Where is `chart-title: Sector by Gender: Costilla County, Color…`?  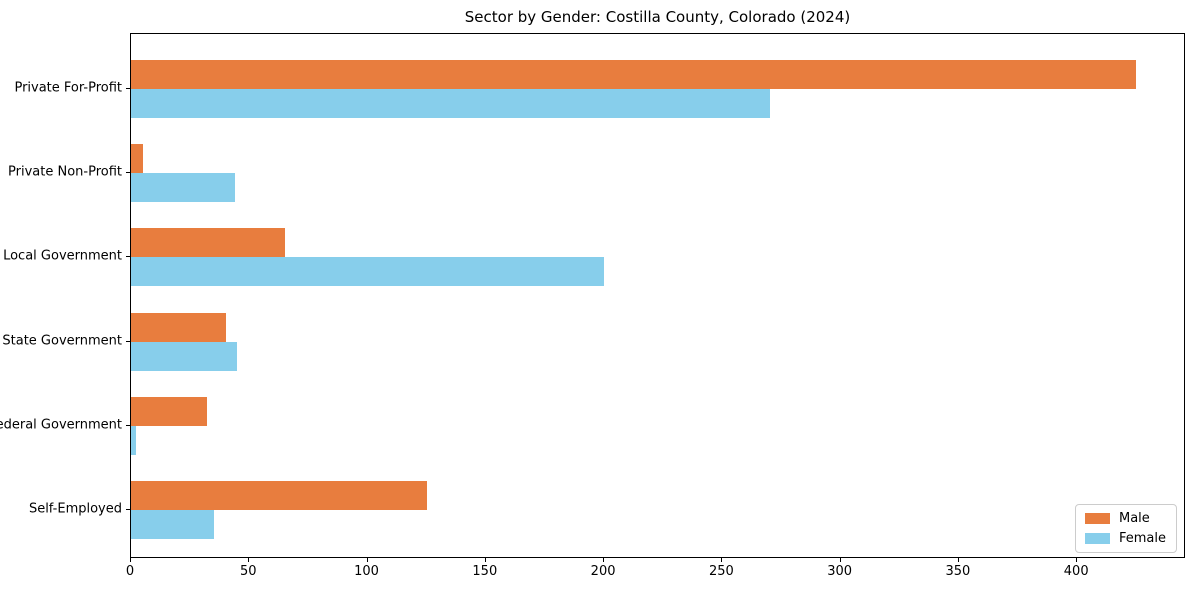 chart-title: Sector by Gender: Costilla County, Color… is located at coordinates (657, 17).